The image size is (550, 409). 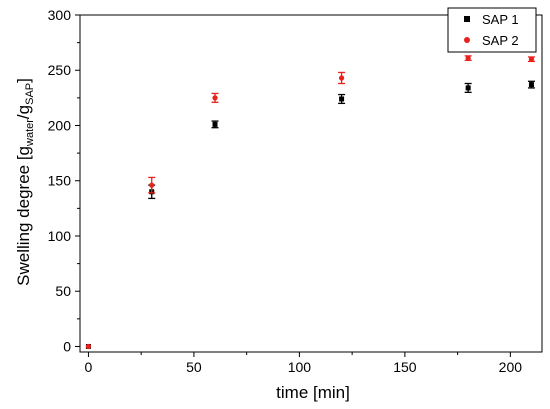 I want to click on legend: SAP 1 SAP 2, so click(x=492, y=30).